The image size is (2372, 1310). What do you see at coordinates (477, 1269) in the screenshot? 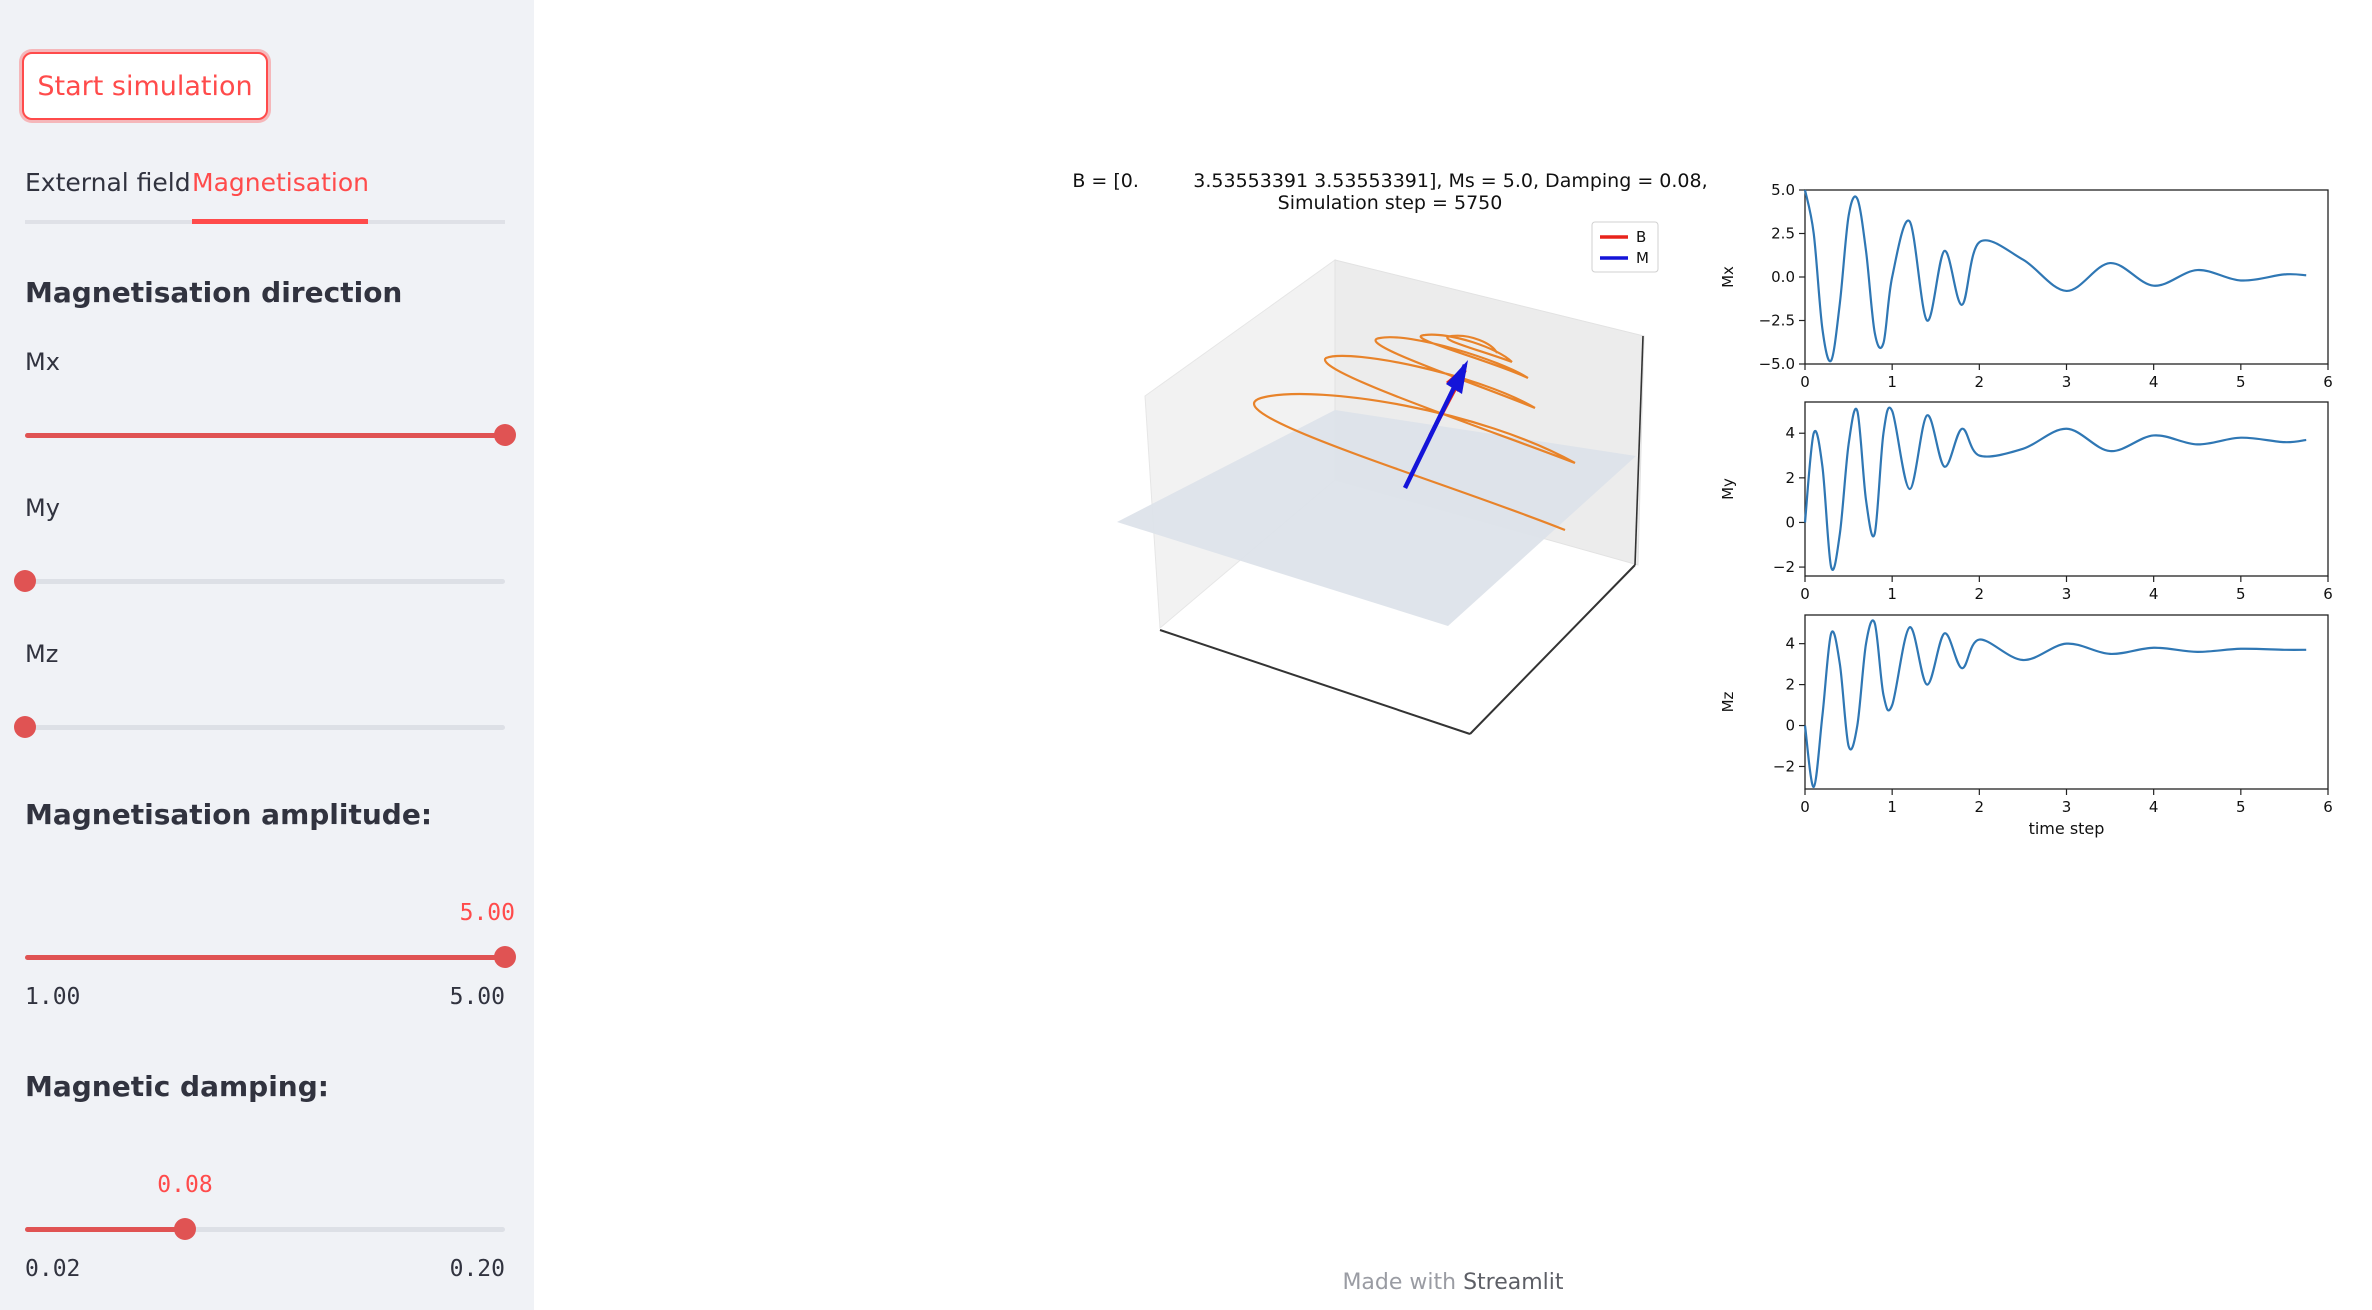
I see `slider-max: 0.20` at bounding box center [477, 1269].